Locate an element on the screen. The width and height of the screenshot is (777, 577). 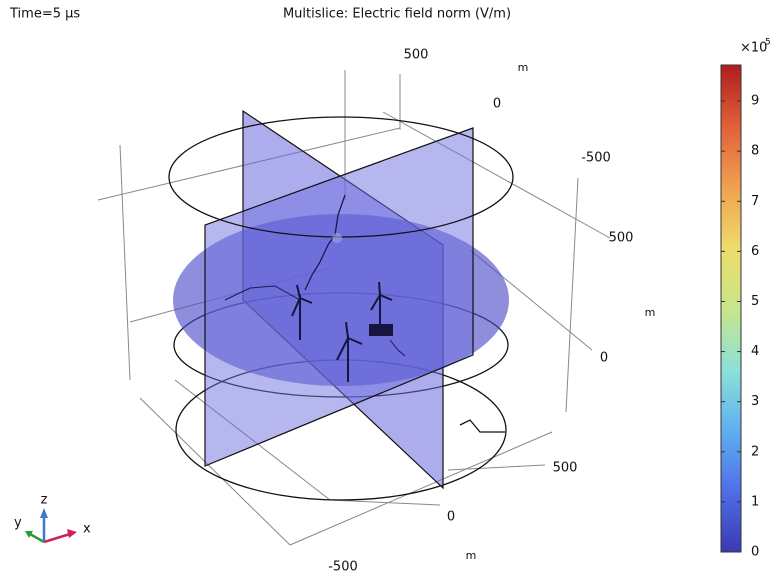
colorbar-multiplier: ×10 is located at coordinates (753, 48).